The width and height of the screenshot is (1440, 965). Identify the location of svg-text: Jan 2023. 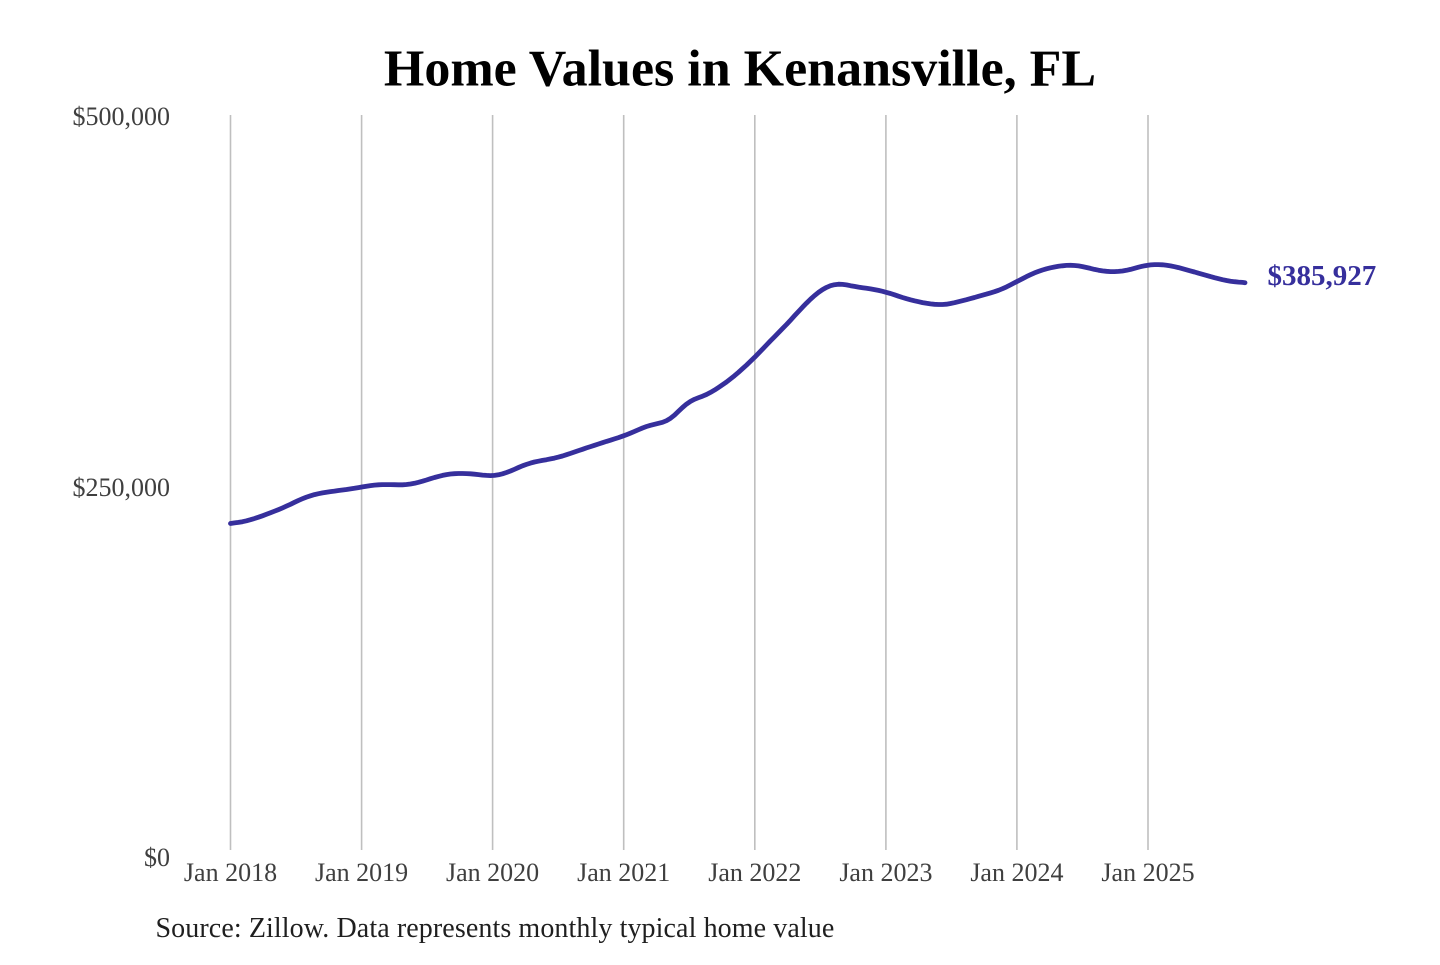
(885, 872).